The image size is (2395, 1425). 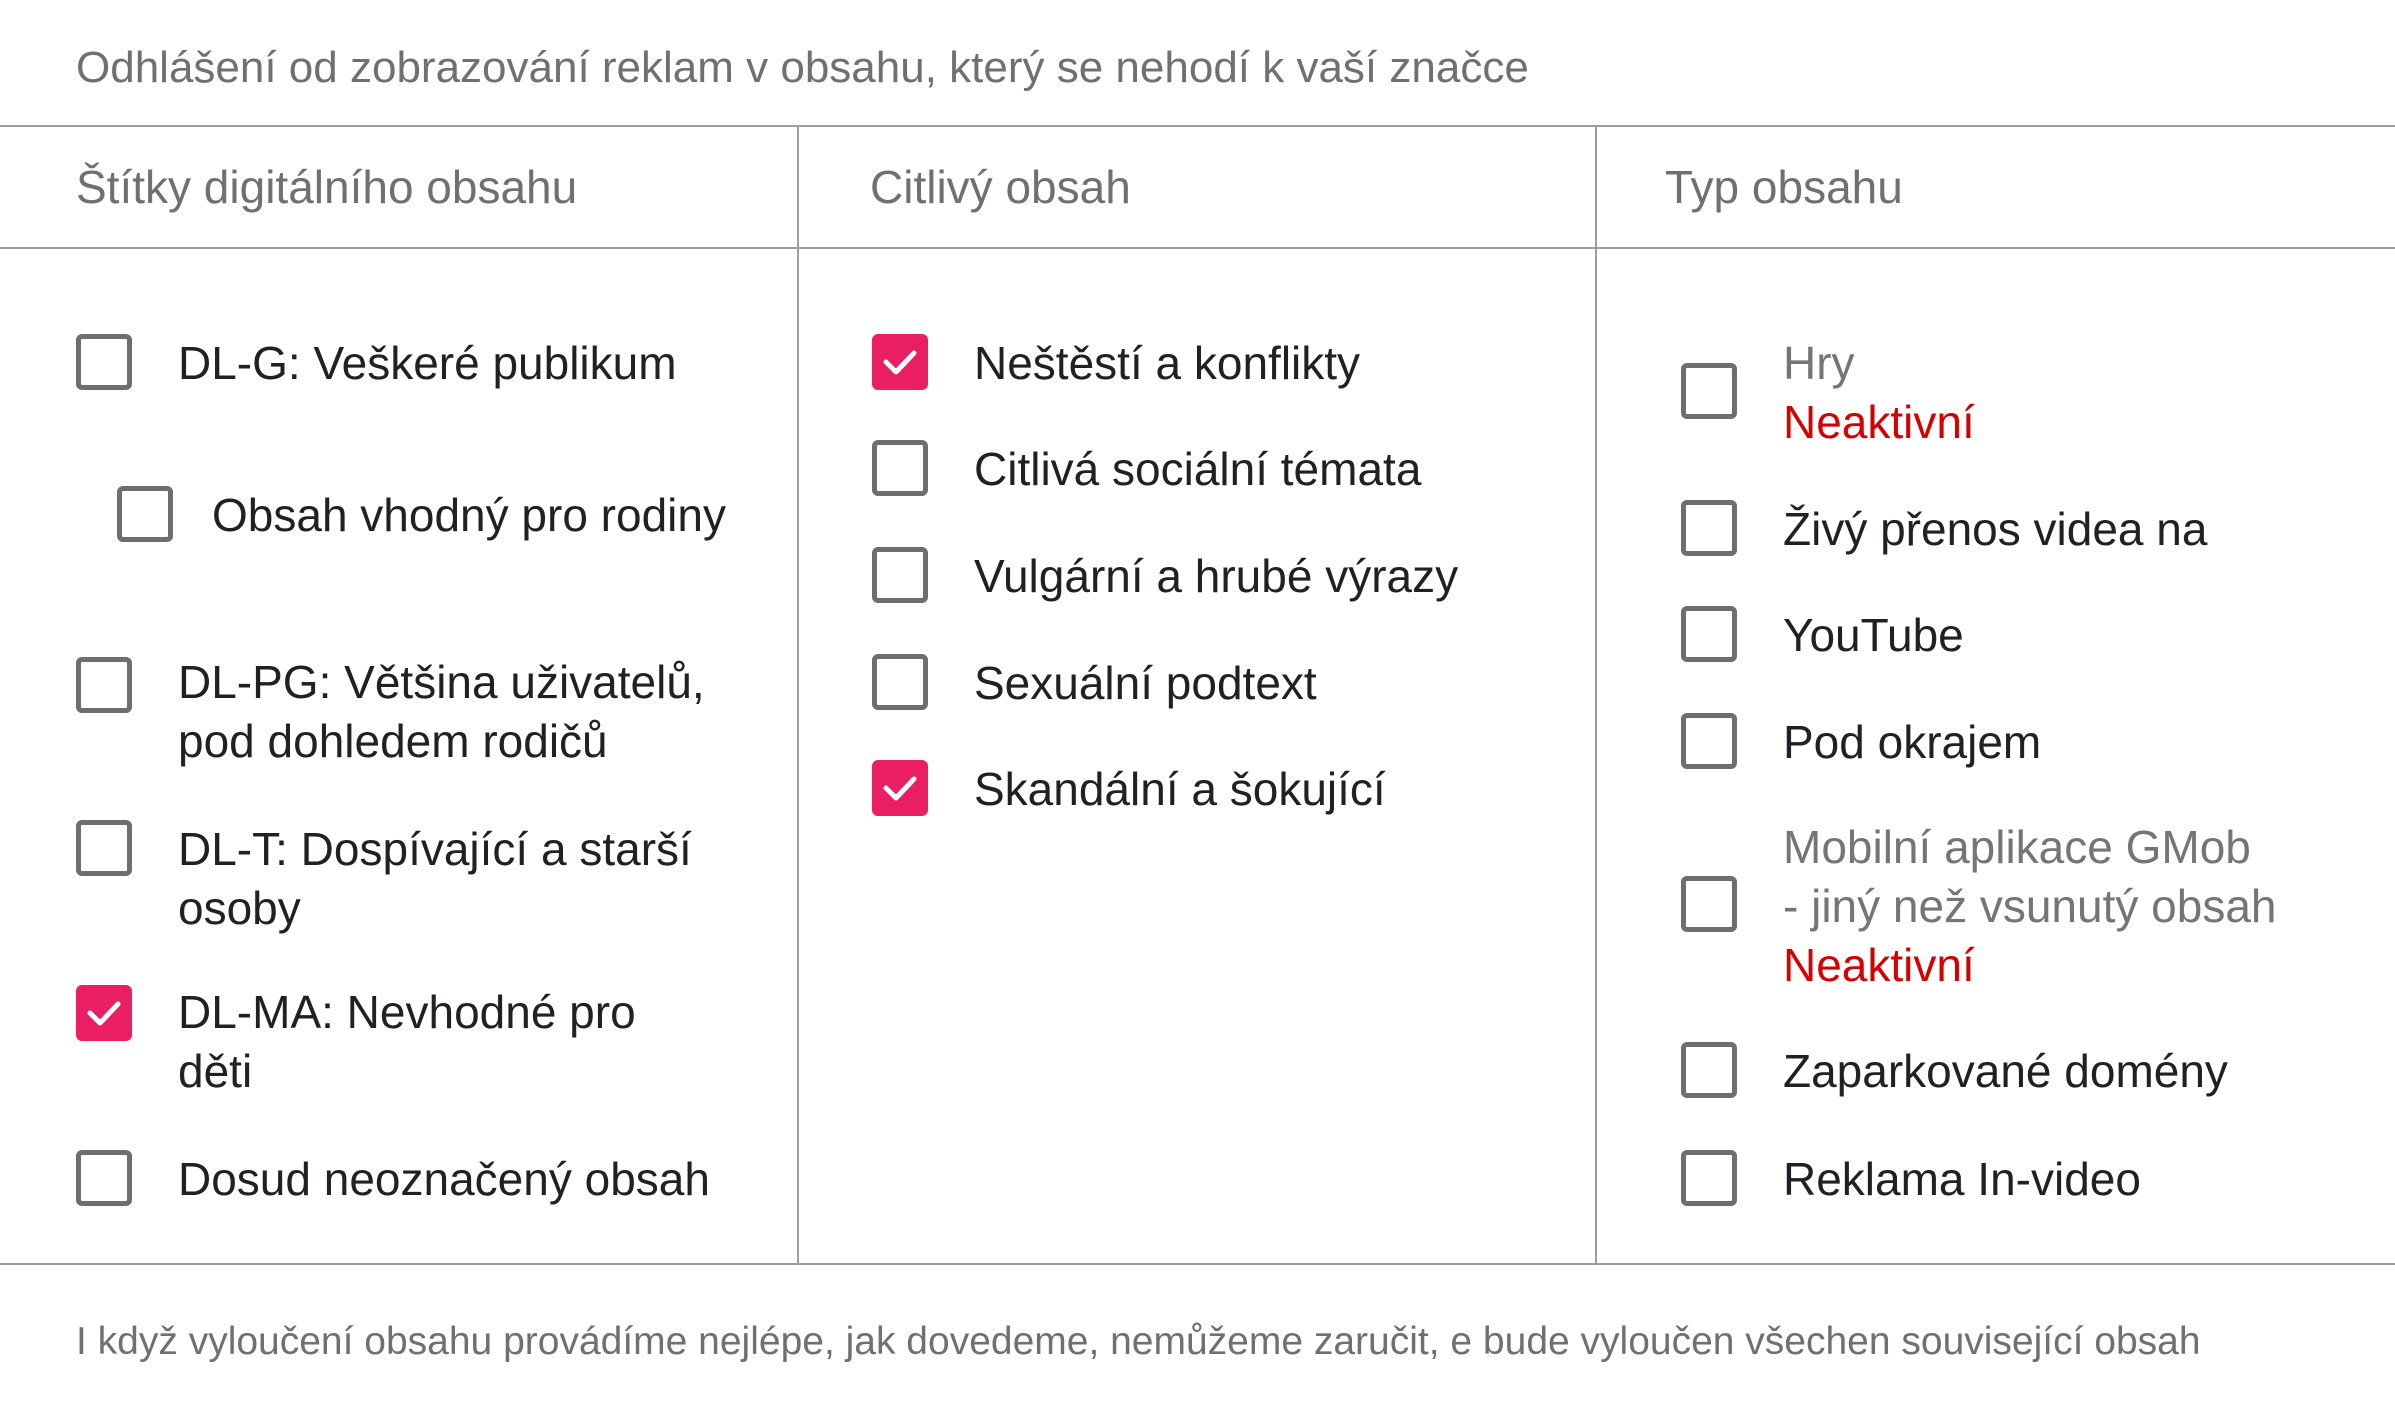 What do you see at coordinates (1198, 469) in the screenshot?
I see `label-sensitive-social: Citlivá sociální témata` at bounding box center [1198, 469].